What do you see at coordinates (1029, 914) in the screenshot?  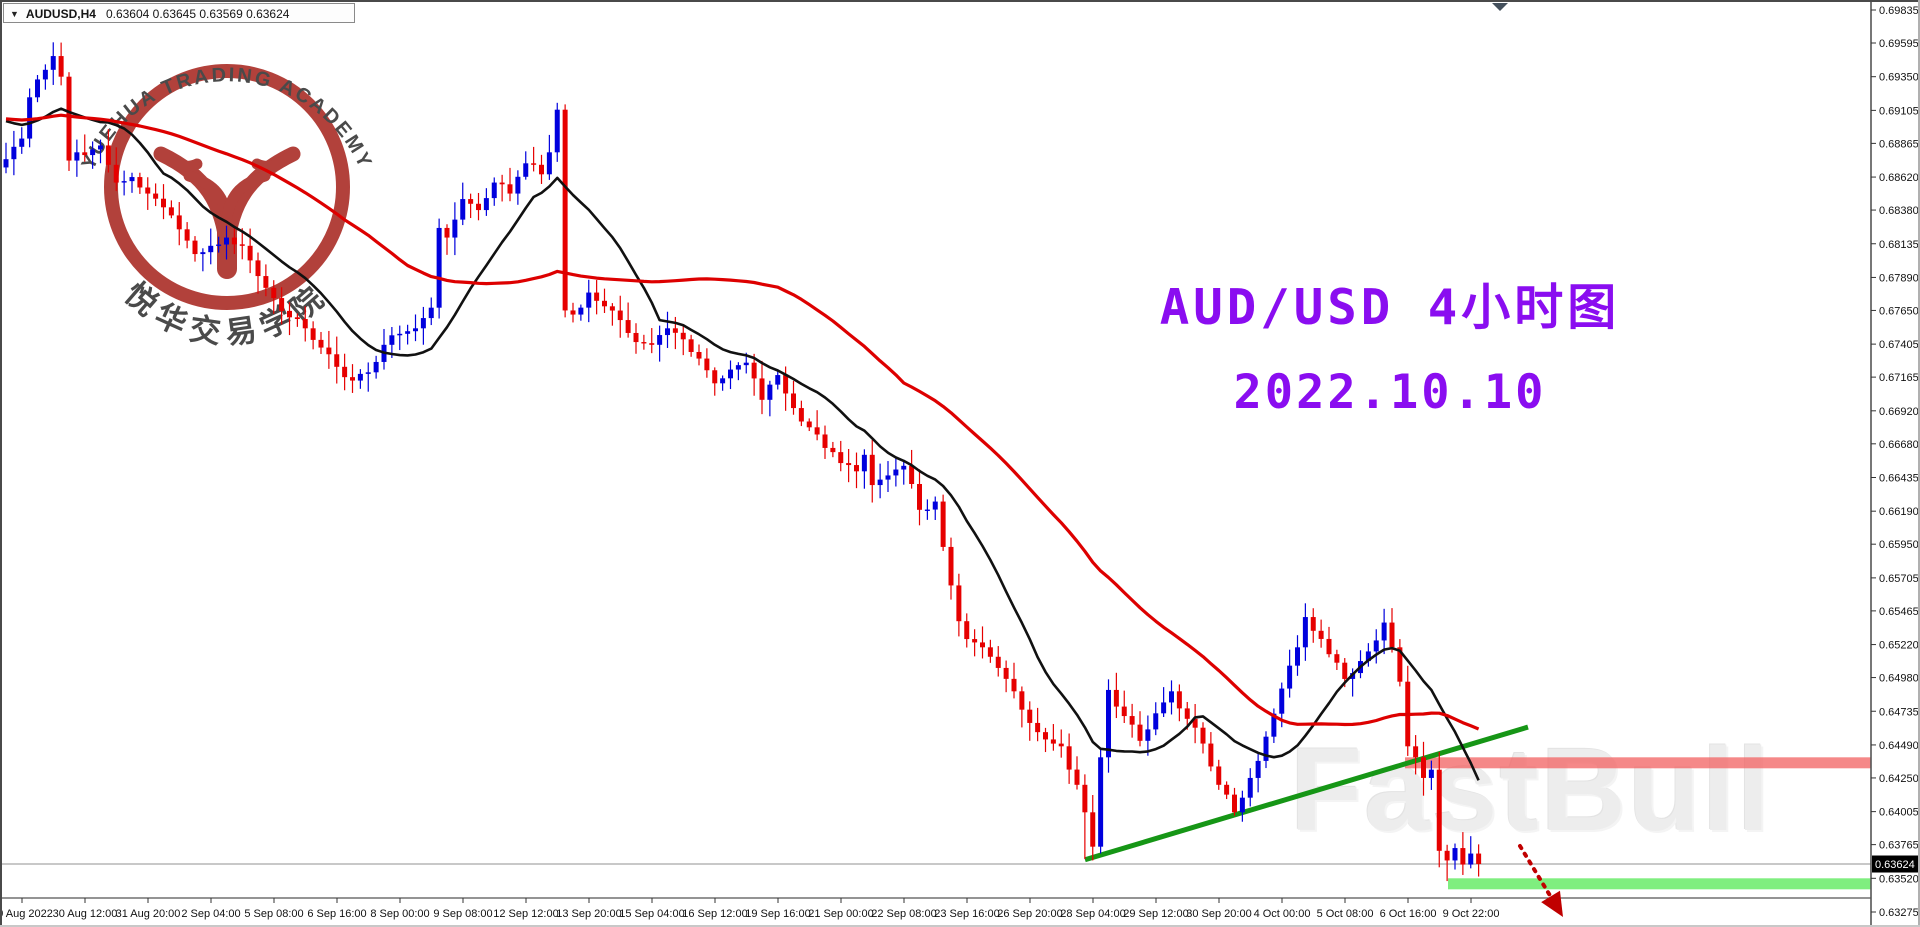 I see `time-tick-label: 26 Sep 20:00` at bounding box center [1029, 914].